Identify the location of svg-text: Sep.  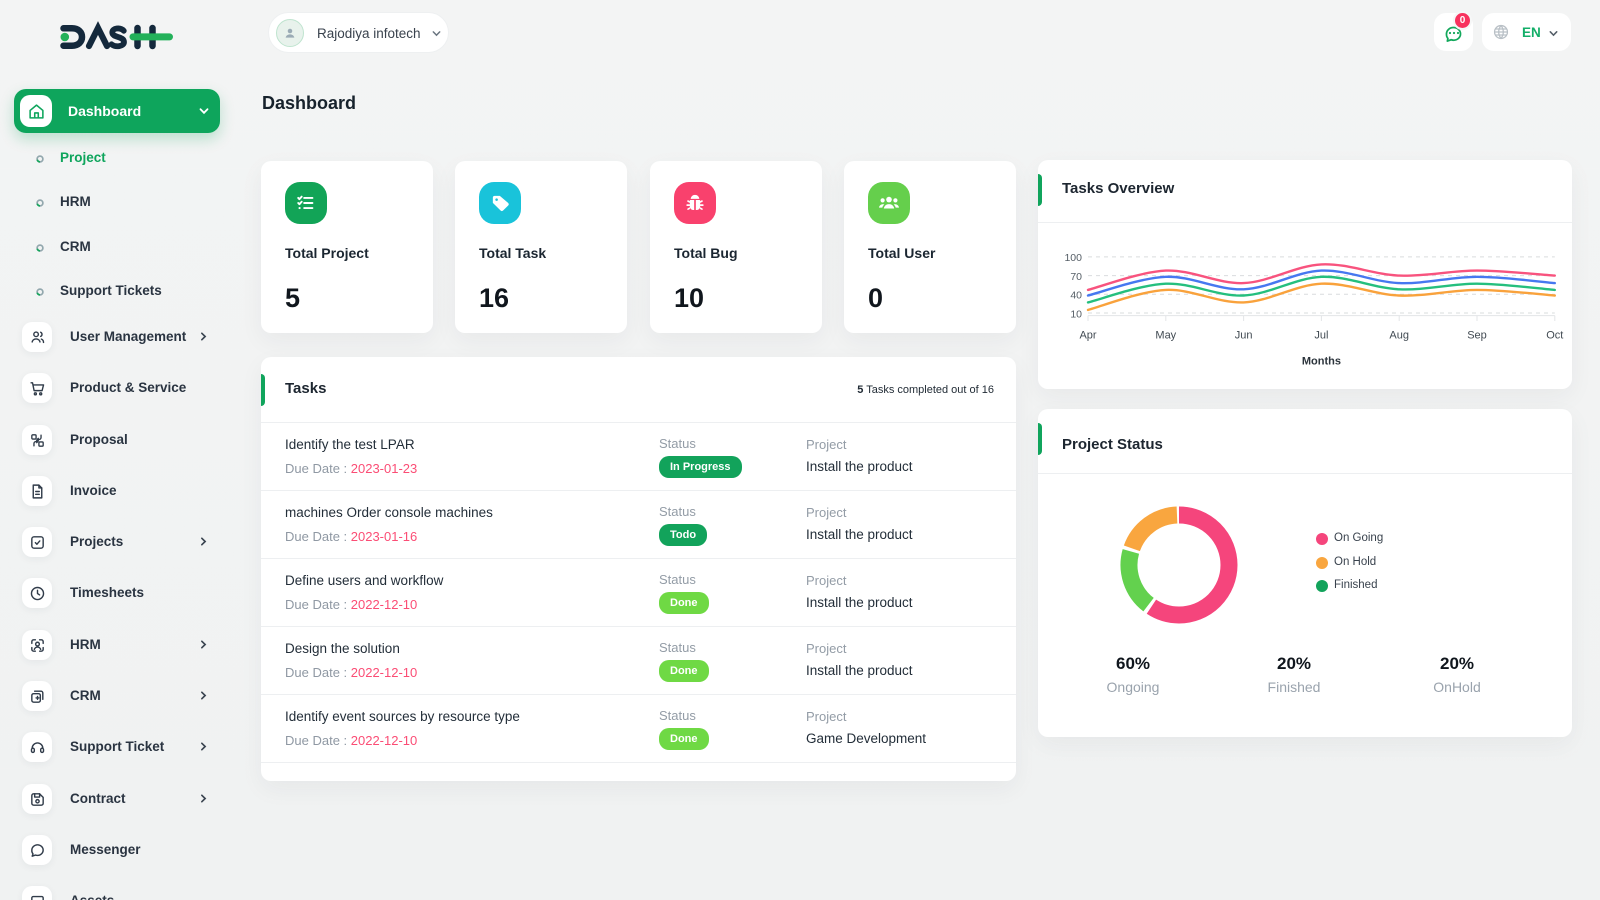
(1477, 336).